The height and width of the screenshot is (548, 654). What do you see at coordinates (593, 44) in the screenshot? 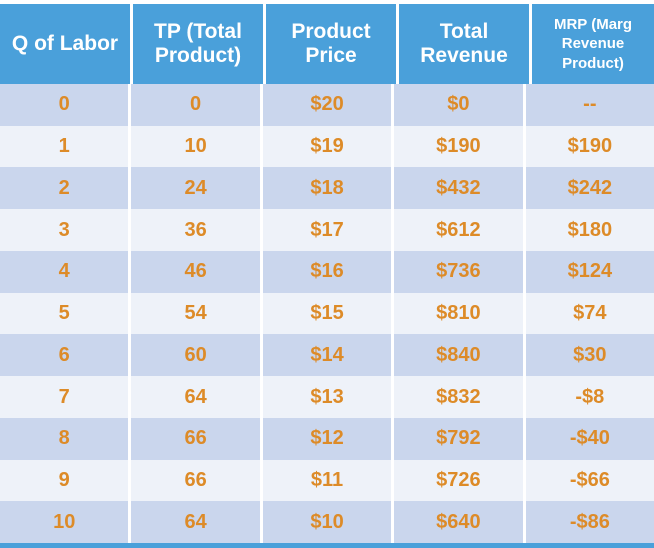
I see `column-header-mrp: MRP (Marg Revenue Product)` at bounding box center [593, 44].